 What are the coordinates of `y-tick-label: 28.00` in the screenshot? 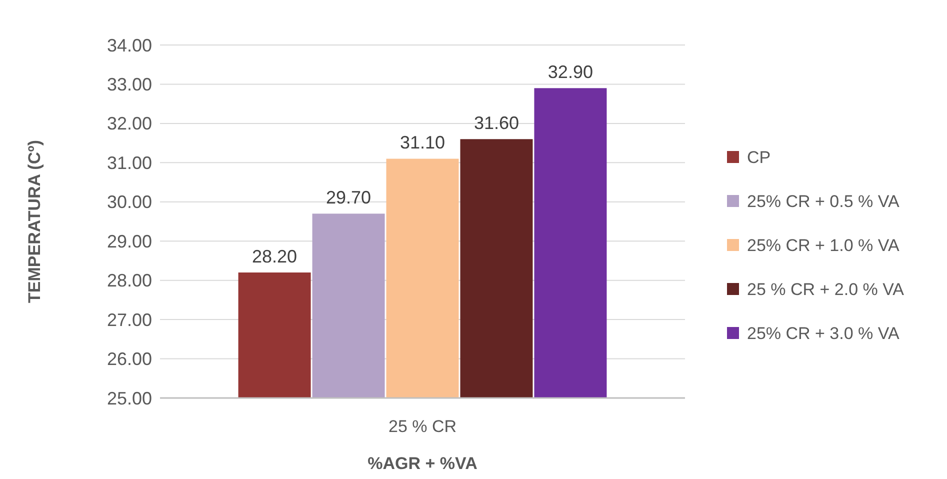 It's located at (129, 280).